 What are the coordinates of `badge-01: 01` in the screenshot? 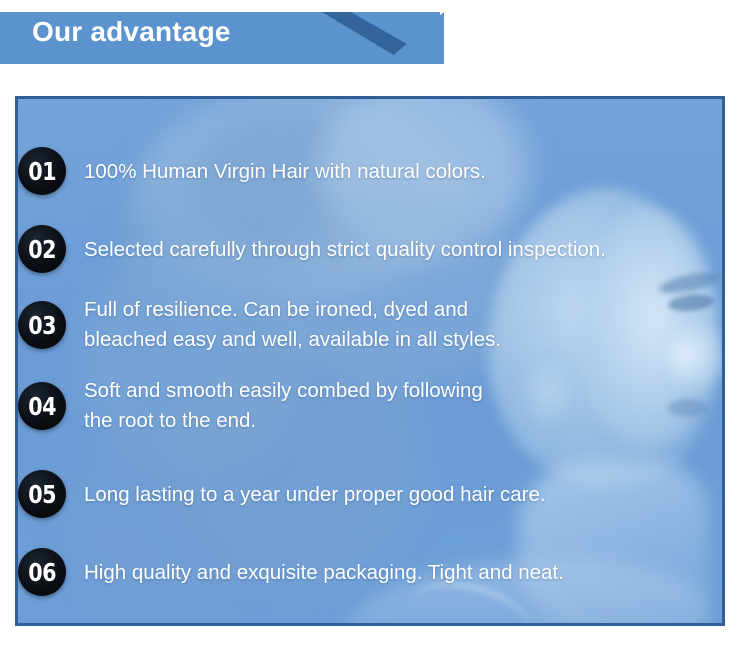 It's located at (42, 171).